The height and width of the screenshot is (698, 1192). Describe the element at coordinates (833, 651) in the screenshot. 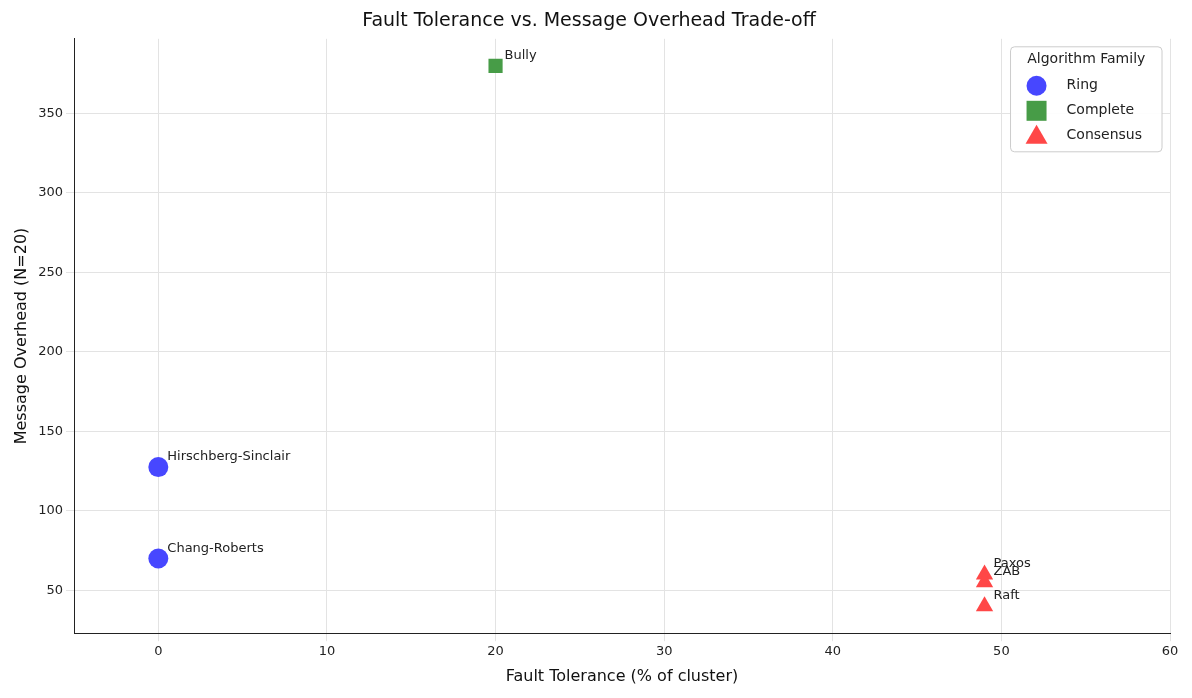

I see `x-tick-label: 40` at that location.